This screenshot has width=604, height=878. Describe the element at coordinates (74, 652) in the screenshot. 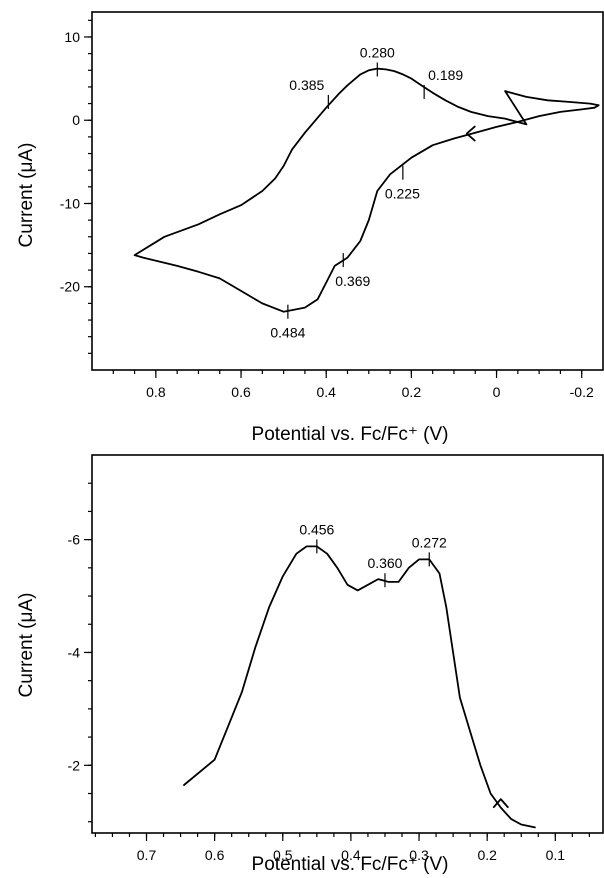

I see `y-tick-label: -4` at that location.